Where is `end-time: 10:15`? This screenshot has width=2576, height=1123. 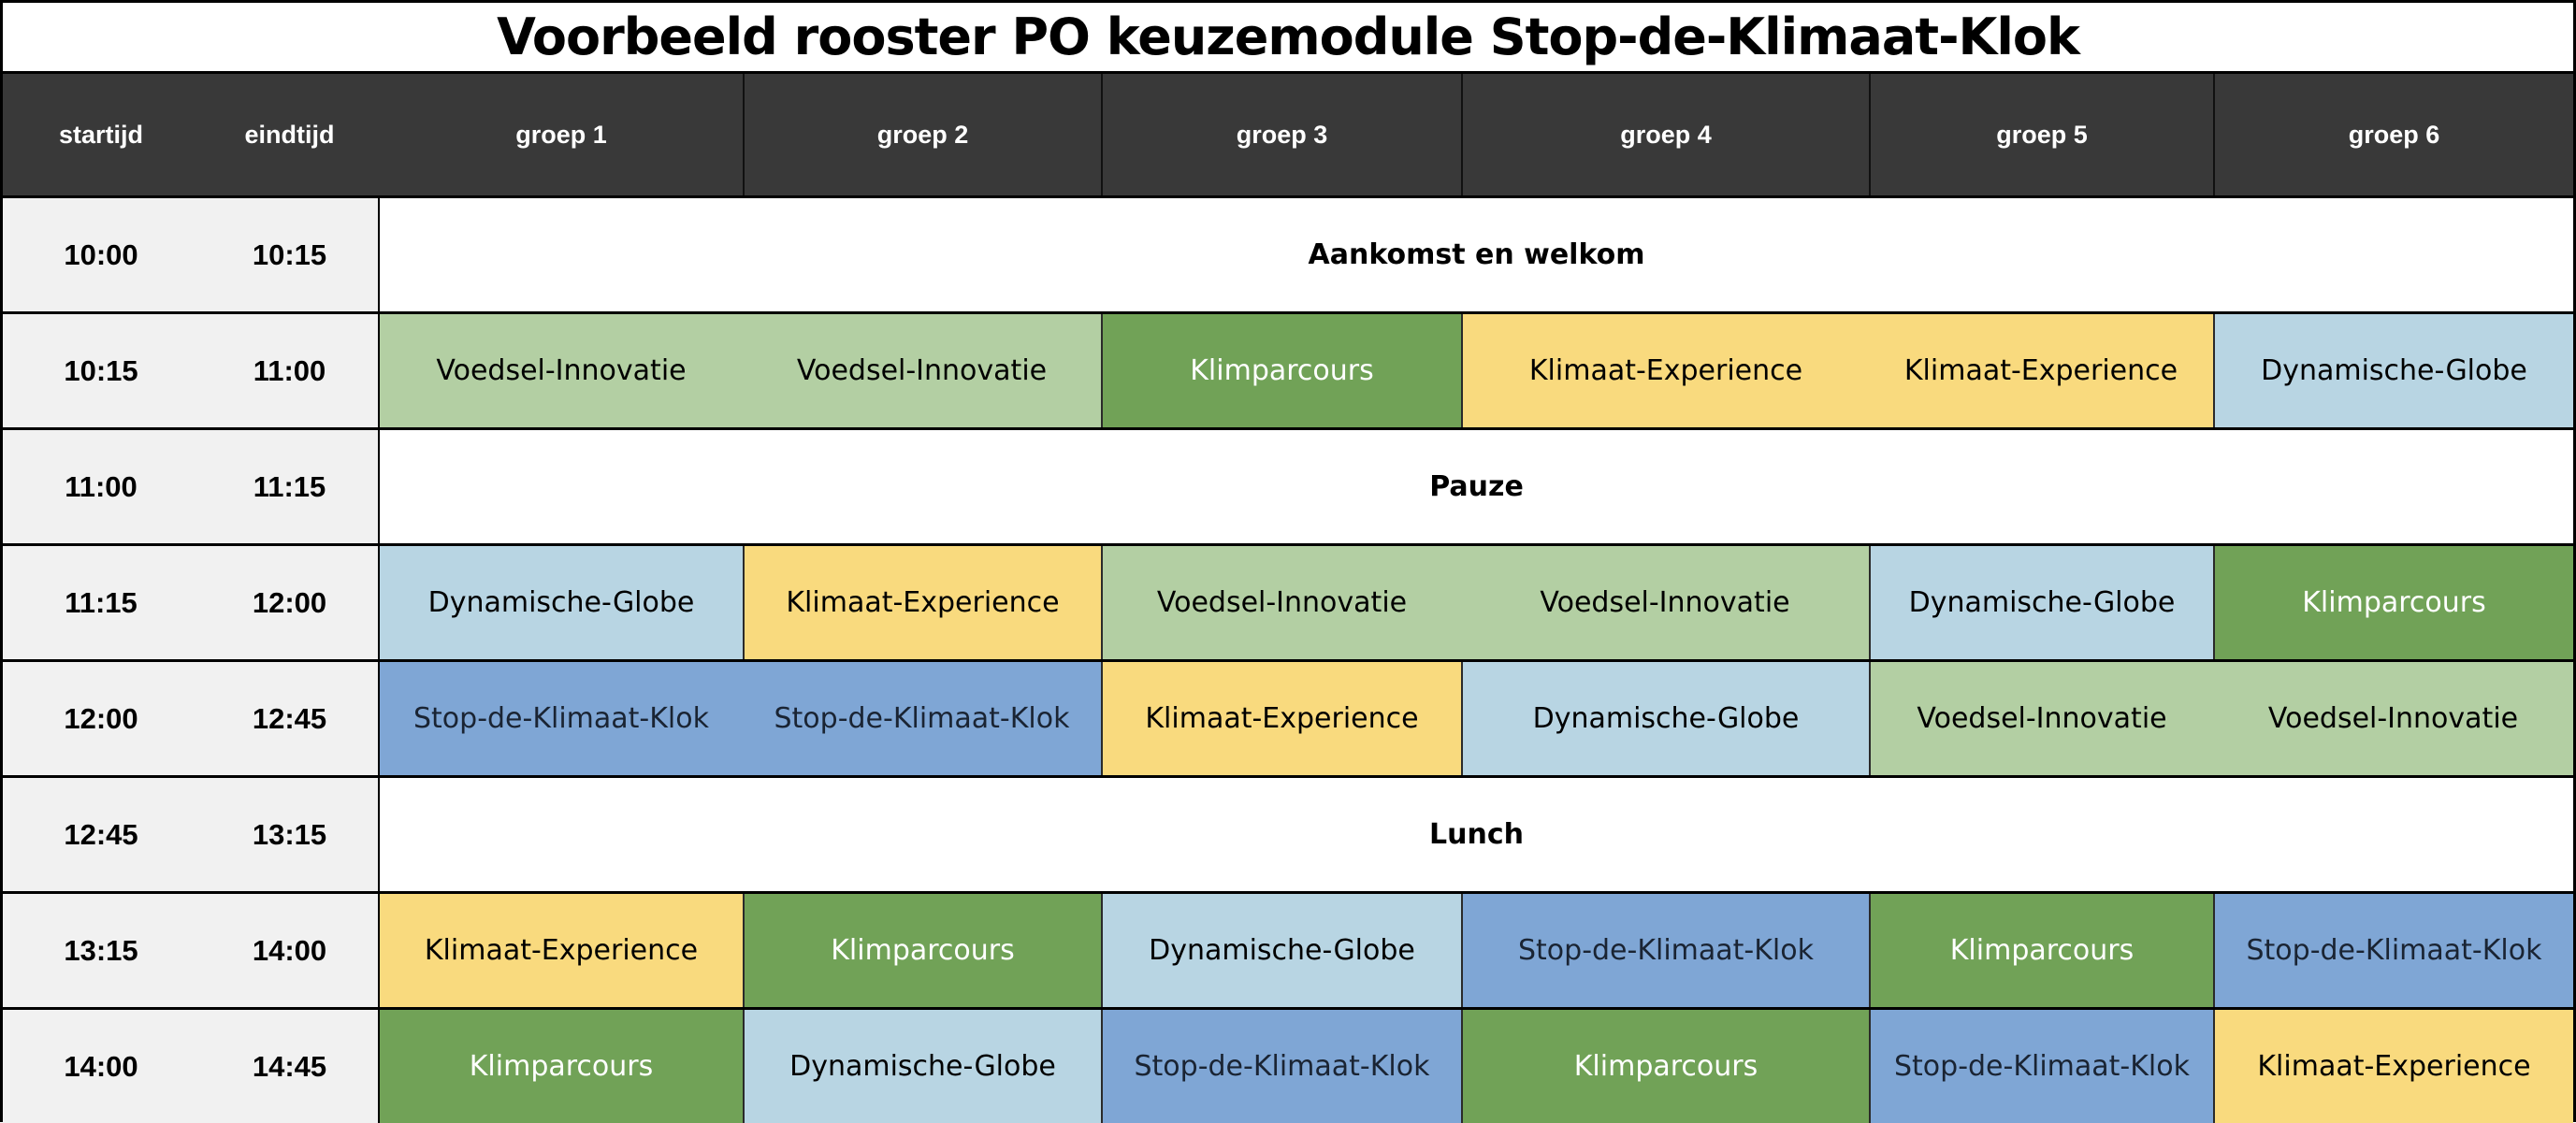
end-time: 10:15 is located at coordinates (289, 254).